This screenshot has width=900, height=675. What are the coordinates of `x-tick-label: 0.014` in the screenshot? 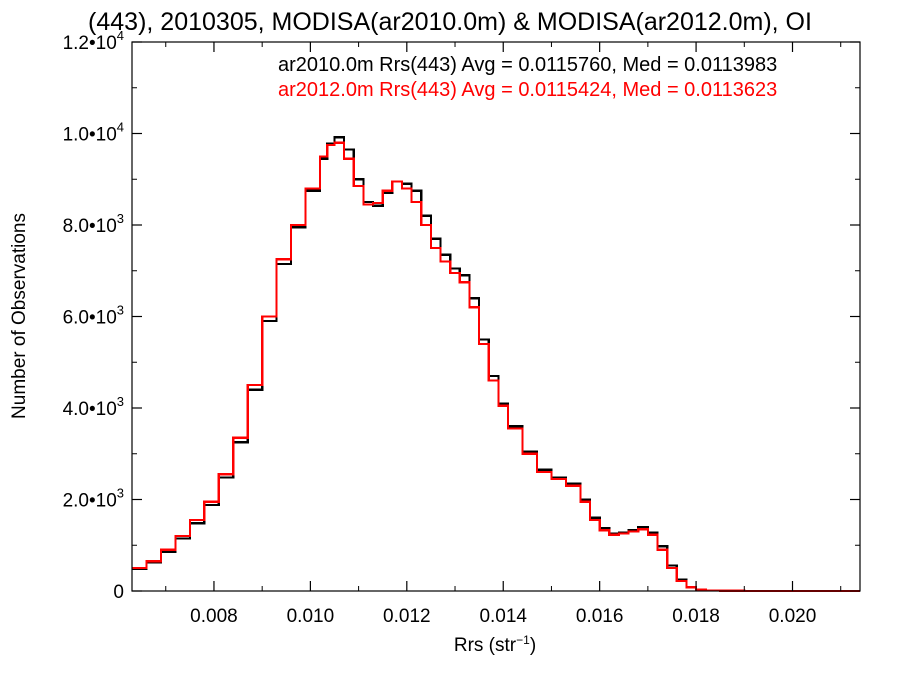 It's located at (503, 616).